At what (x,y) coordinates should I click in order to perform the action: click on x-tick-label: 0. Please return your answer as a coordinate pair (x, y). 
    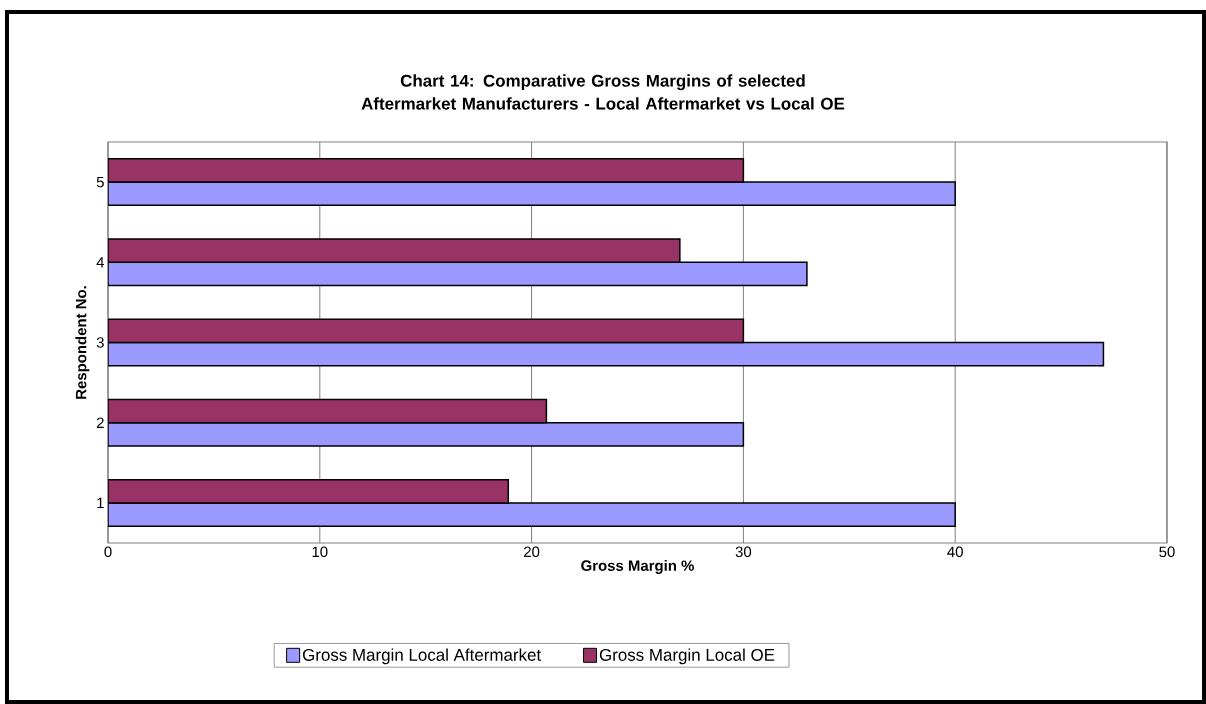
    Looking at the image, I should click on (108, 552).